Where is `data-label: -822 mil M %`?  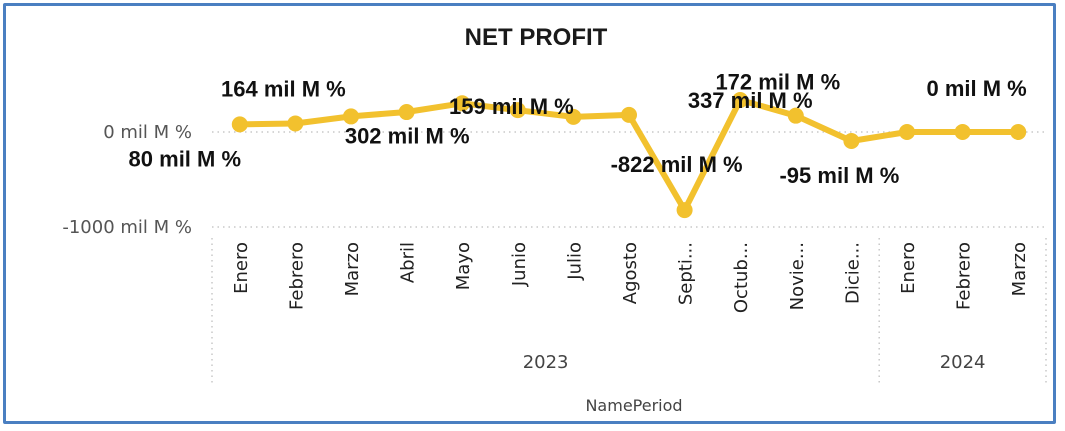 data-label: -822 mil M % is located at coordinates (677, 164).